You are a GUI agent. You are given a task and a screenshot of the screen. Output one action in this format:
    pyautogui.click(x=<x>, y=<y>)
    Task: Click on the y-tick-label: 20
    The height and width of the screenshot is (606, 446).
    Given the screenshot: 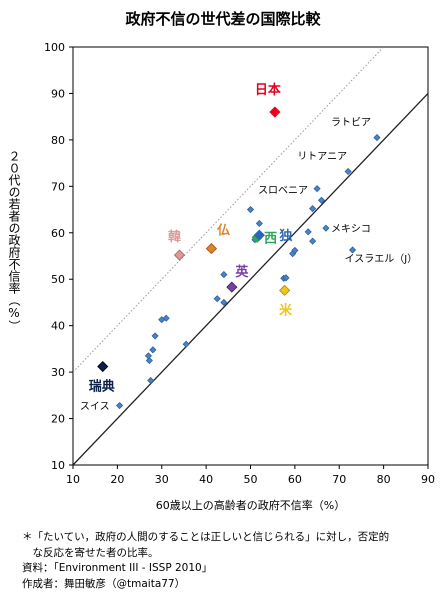 What is the action you would take?
    pyautogui.click(x=58, y=419)
    